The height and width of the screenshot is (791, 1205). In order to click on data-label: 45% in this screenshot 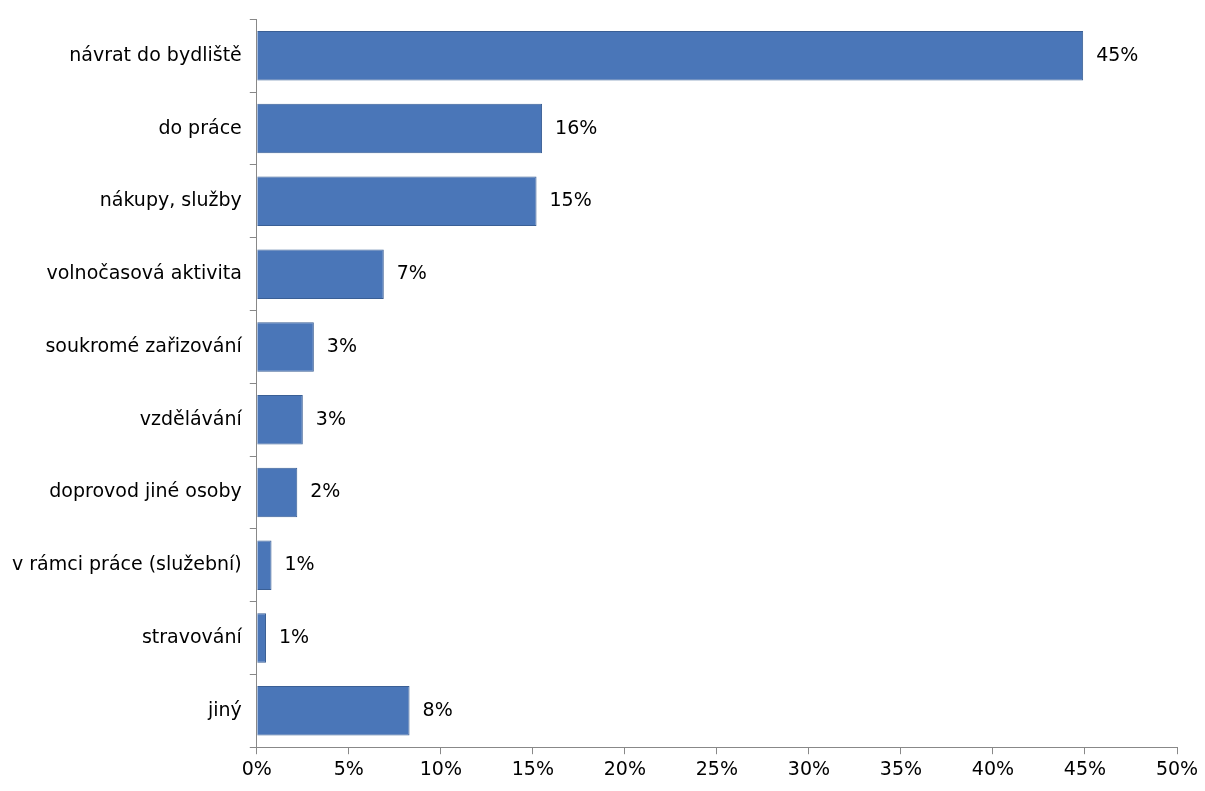, I will do `click(1117, 53)`.